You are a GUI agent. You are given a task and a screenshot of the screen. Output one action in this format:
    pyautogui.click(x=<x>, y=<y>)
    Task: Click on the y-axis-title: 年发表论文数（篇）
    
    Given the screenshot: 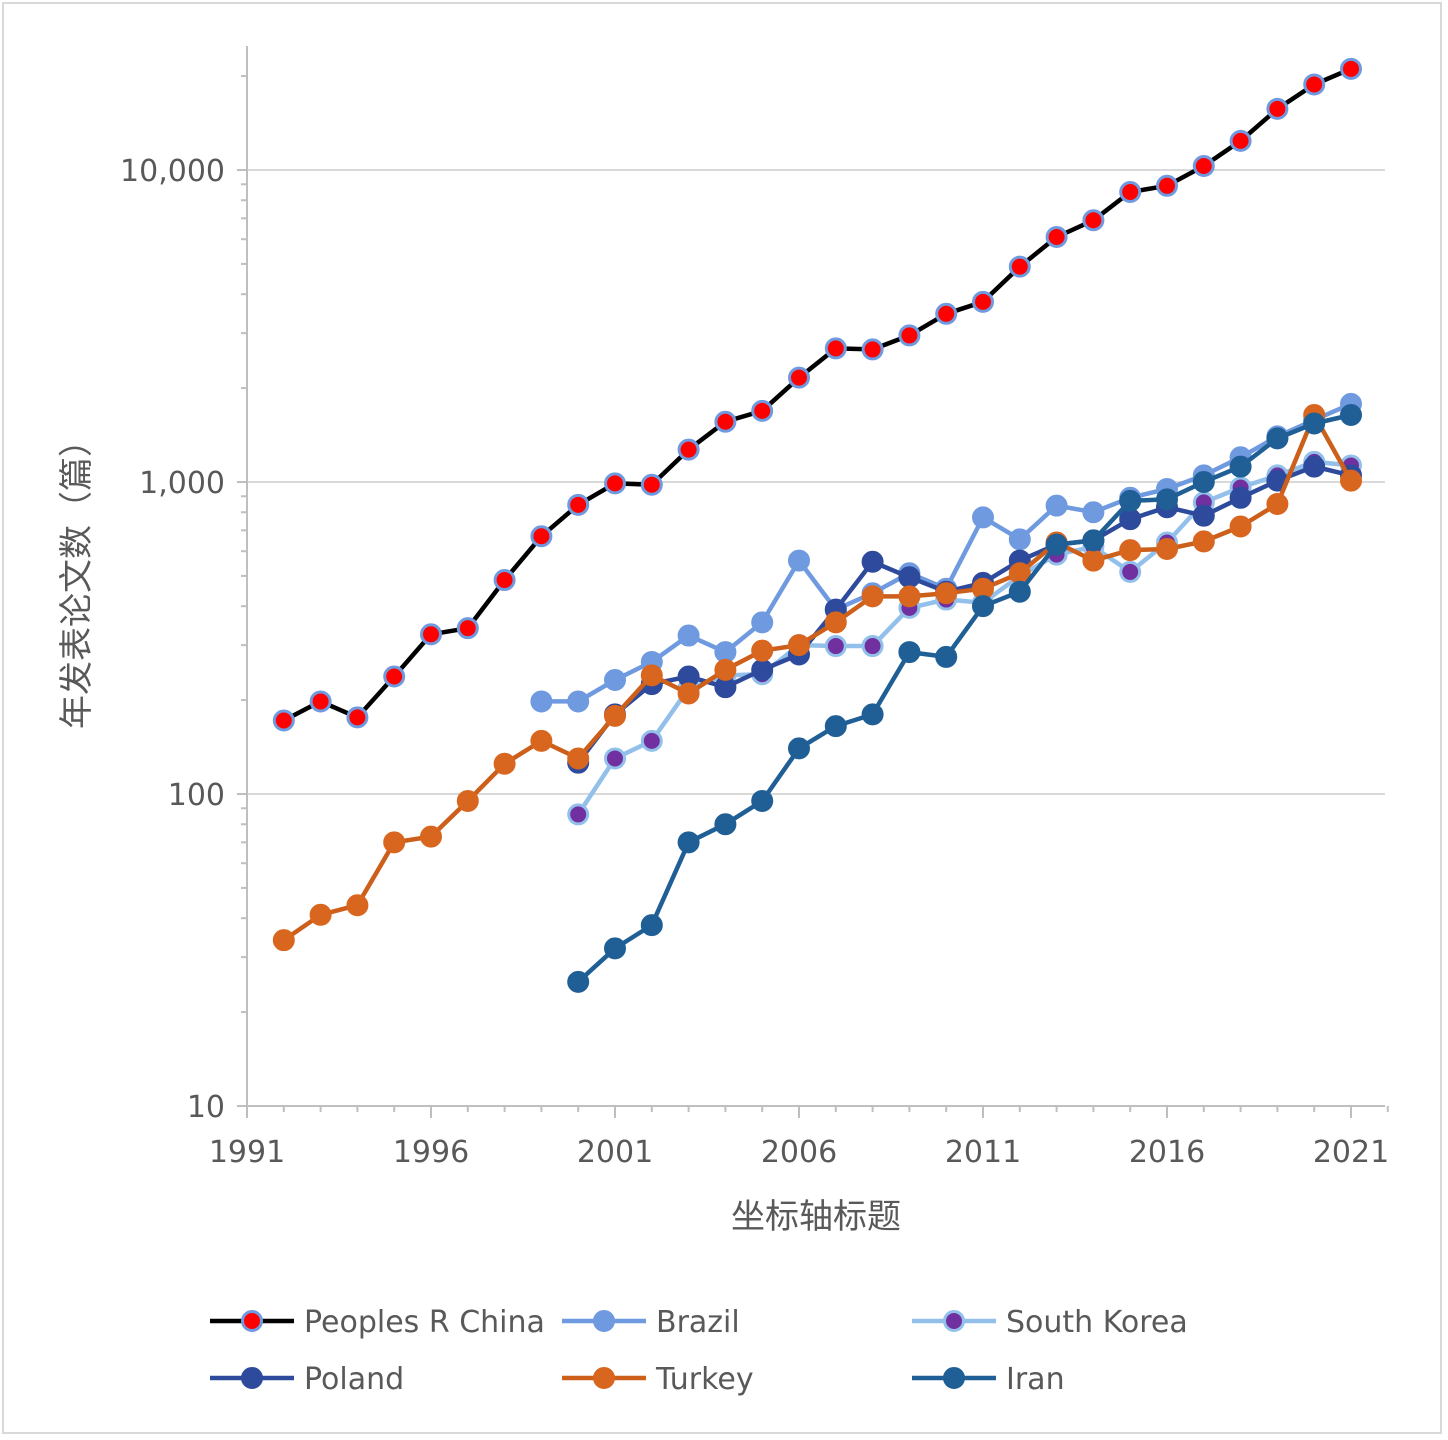 What is the action you would take?
    pyautogui.click(x=77, y=576)
    